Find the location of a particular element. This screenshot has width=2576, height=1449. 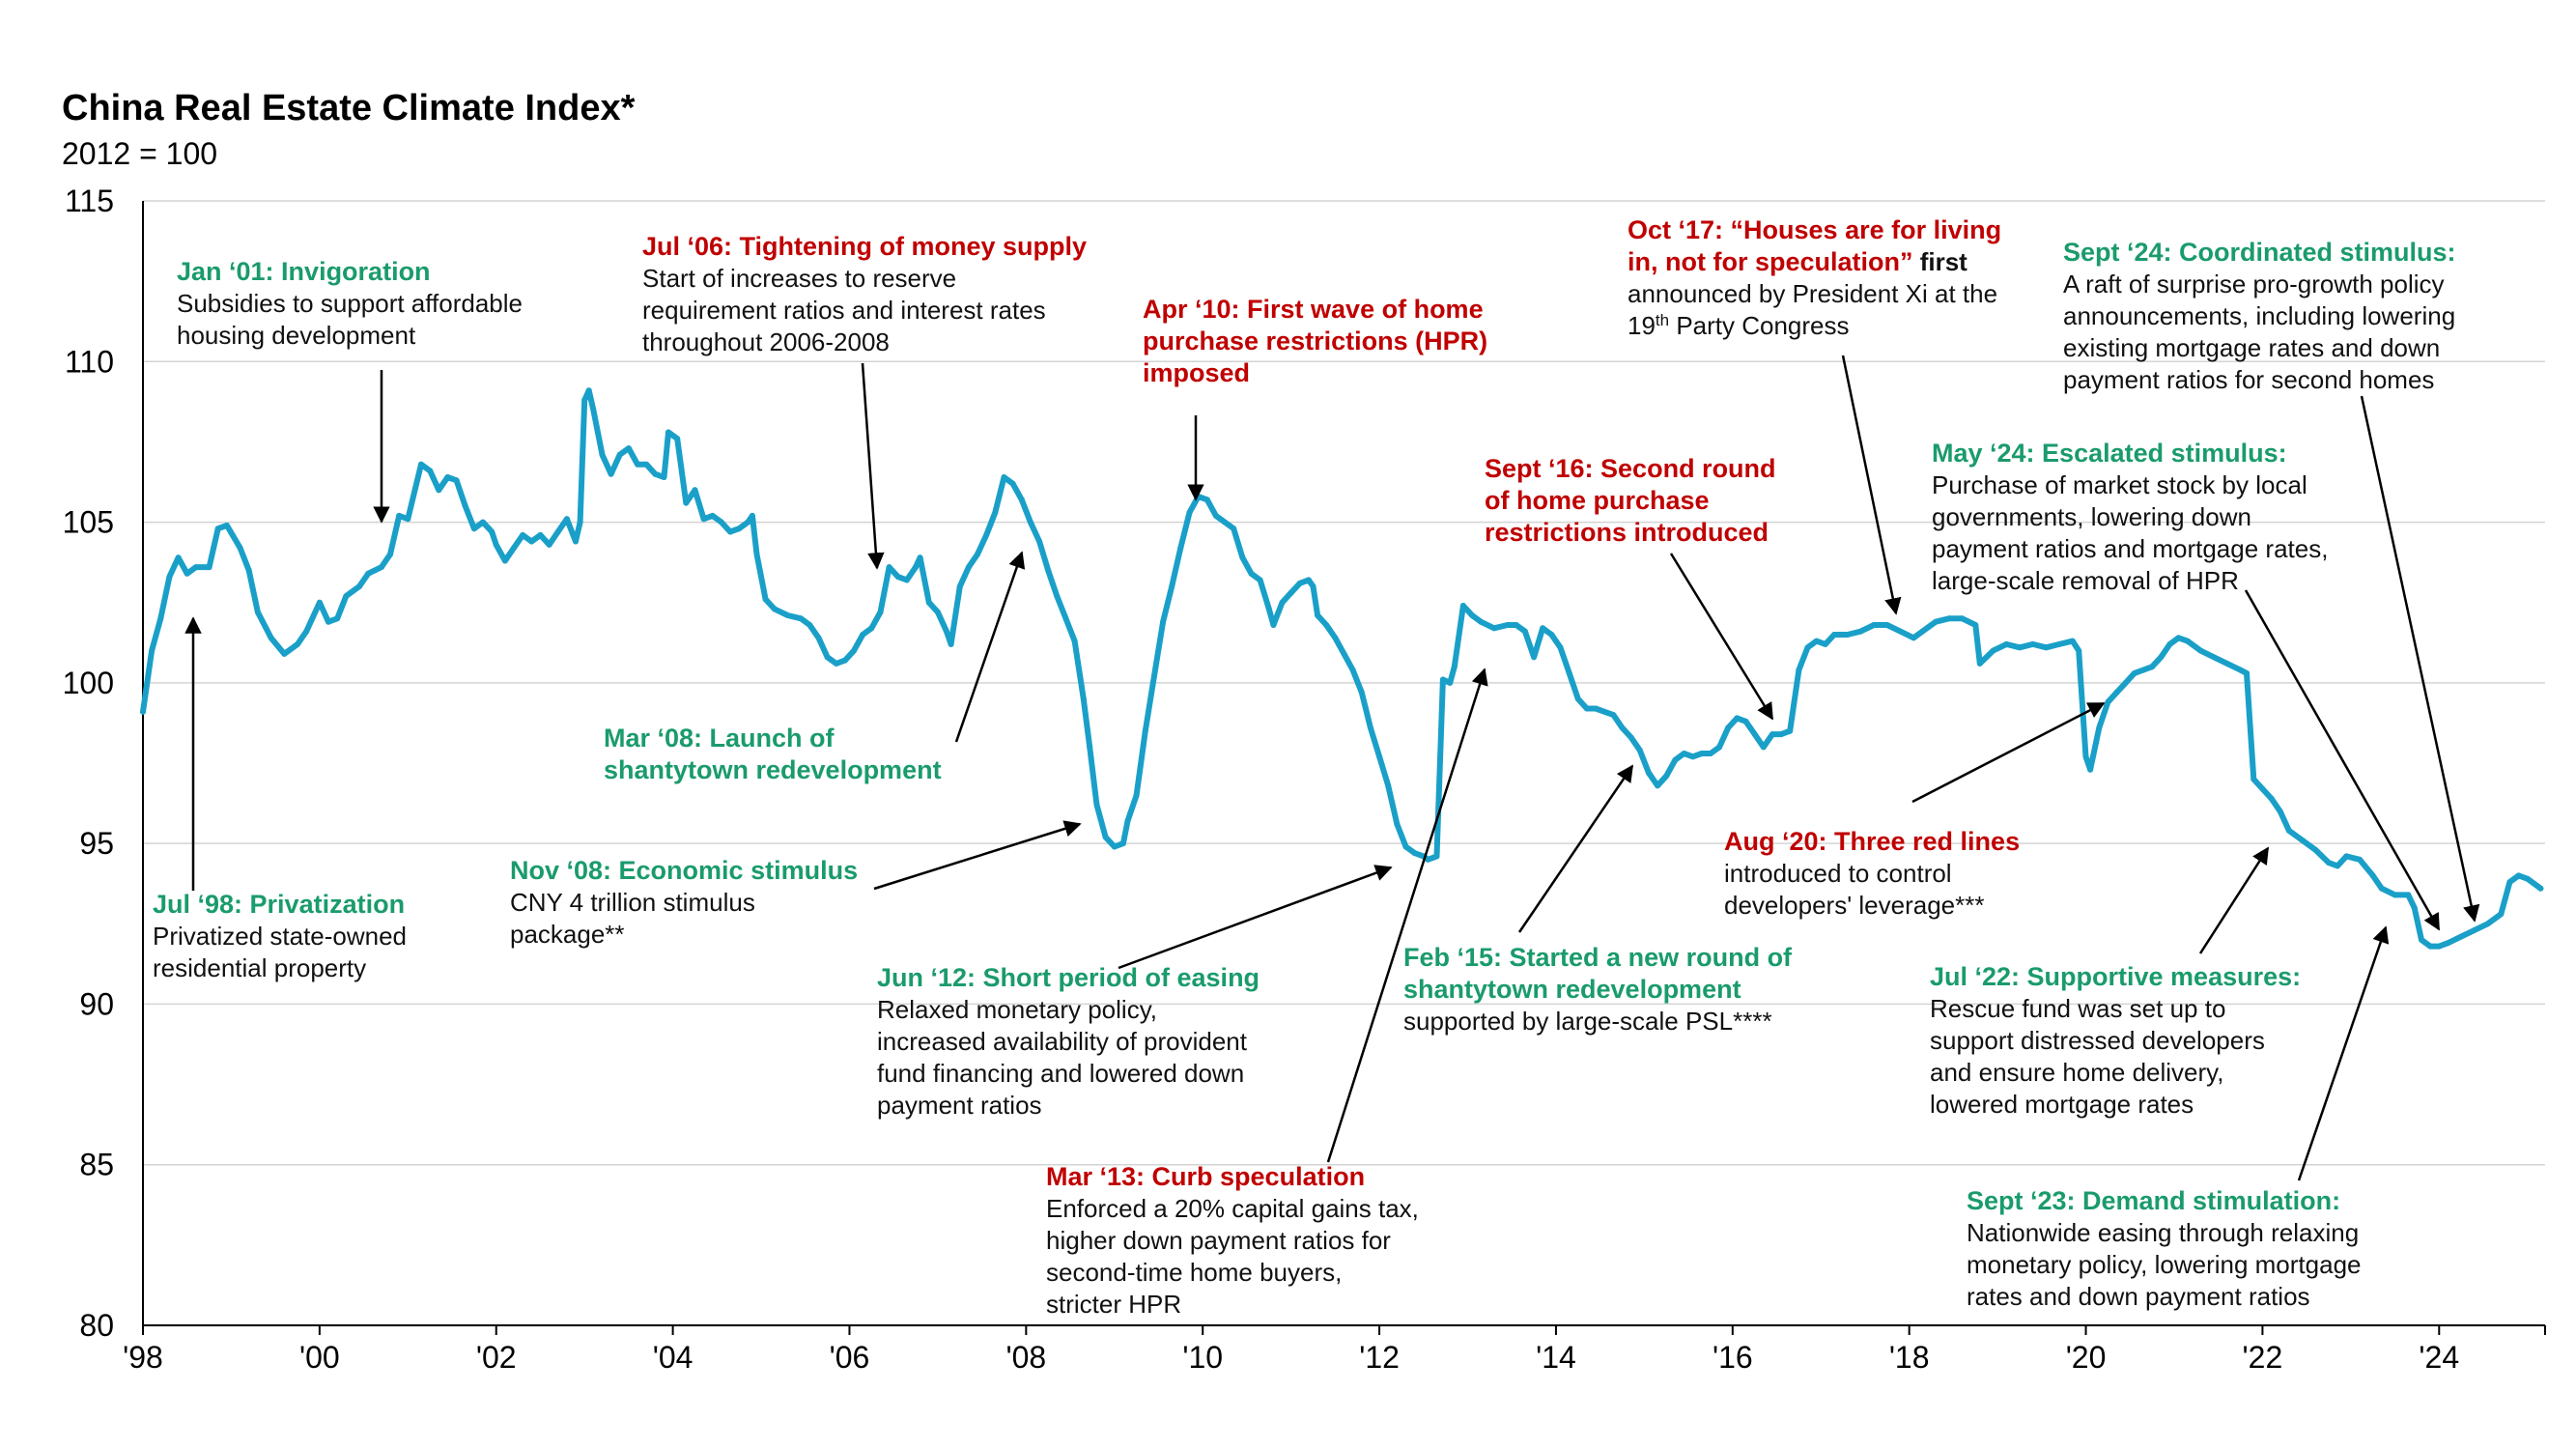

arrow-sep24 is located at coordinates (2420, 659).